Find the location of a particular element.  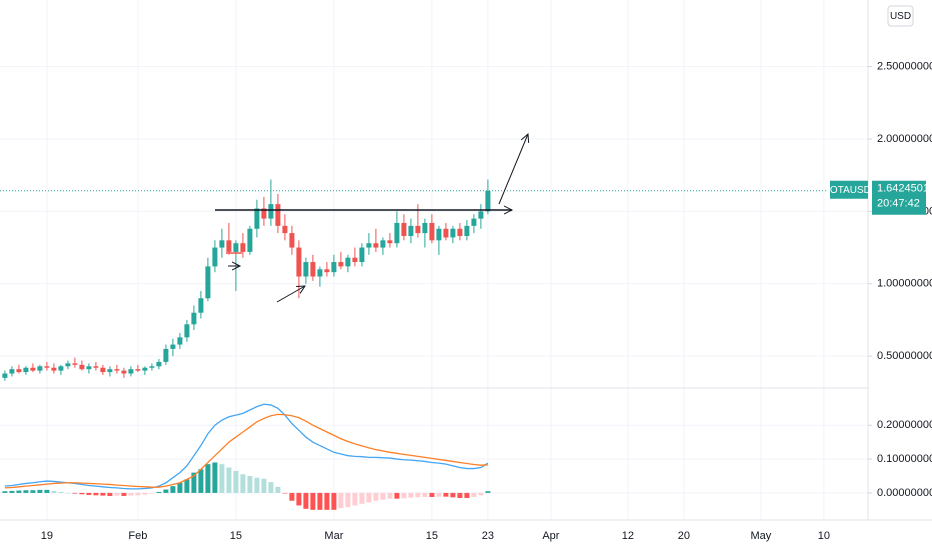

currency: USD is located at coordinates (900, 16).